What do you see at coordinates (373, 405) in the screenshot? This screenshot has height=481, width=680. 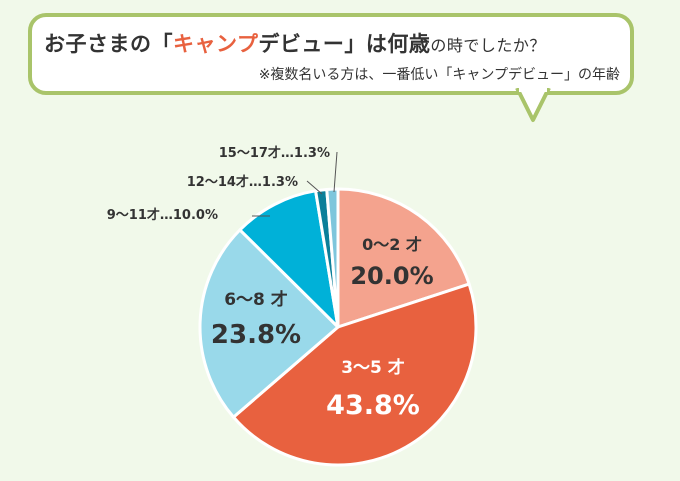 I see `slice-value-1: 43.8%` at bounding box center [373, 405].